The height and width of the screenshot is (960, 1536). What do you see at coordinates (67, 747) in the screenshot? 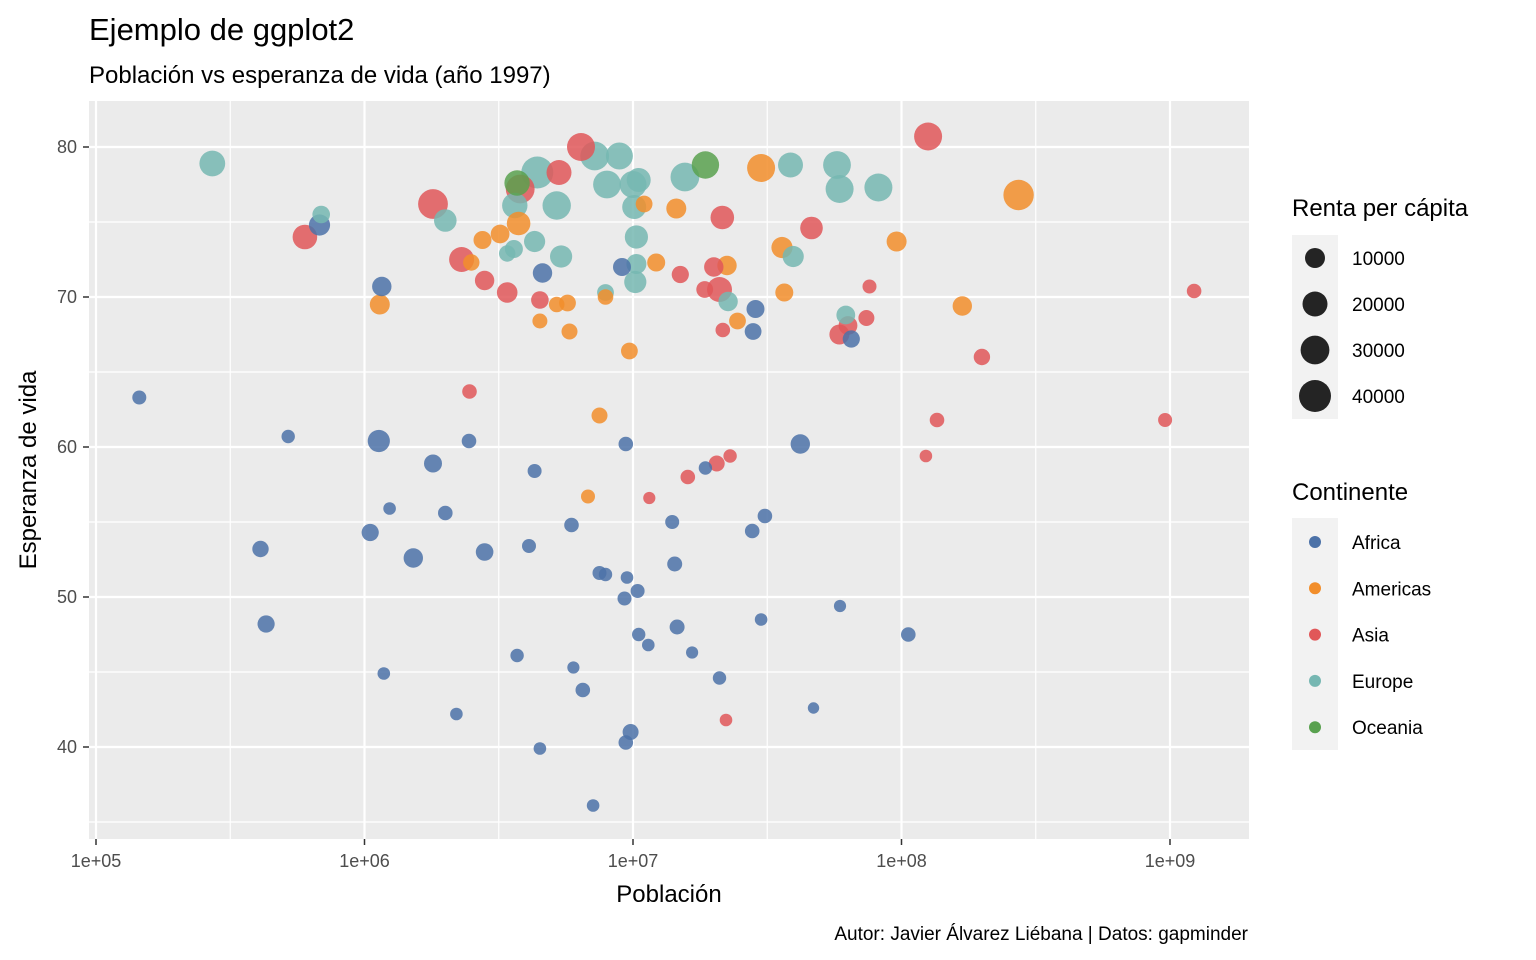
I see `y-tick-label: 40` at bounding box center [67, 747].